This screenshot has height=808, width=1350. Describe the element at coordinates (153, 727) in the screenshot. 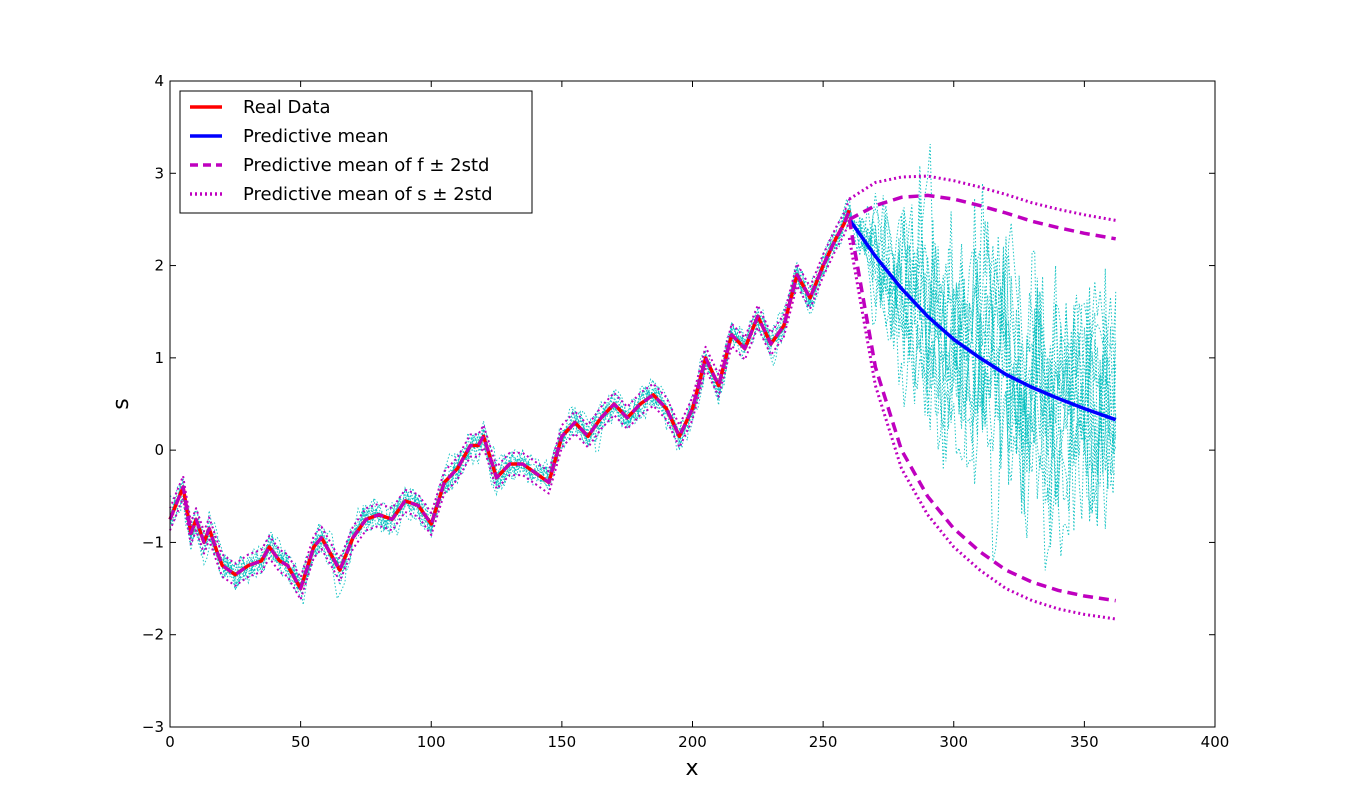

I see `y-tick-label: −3` at that location.